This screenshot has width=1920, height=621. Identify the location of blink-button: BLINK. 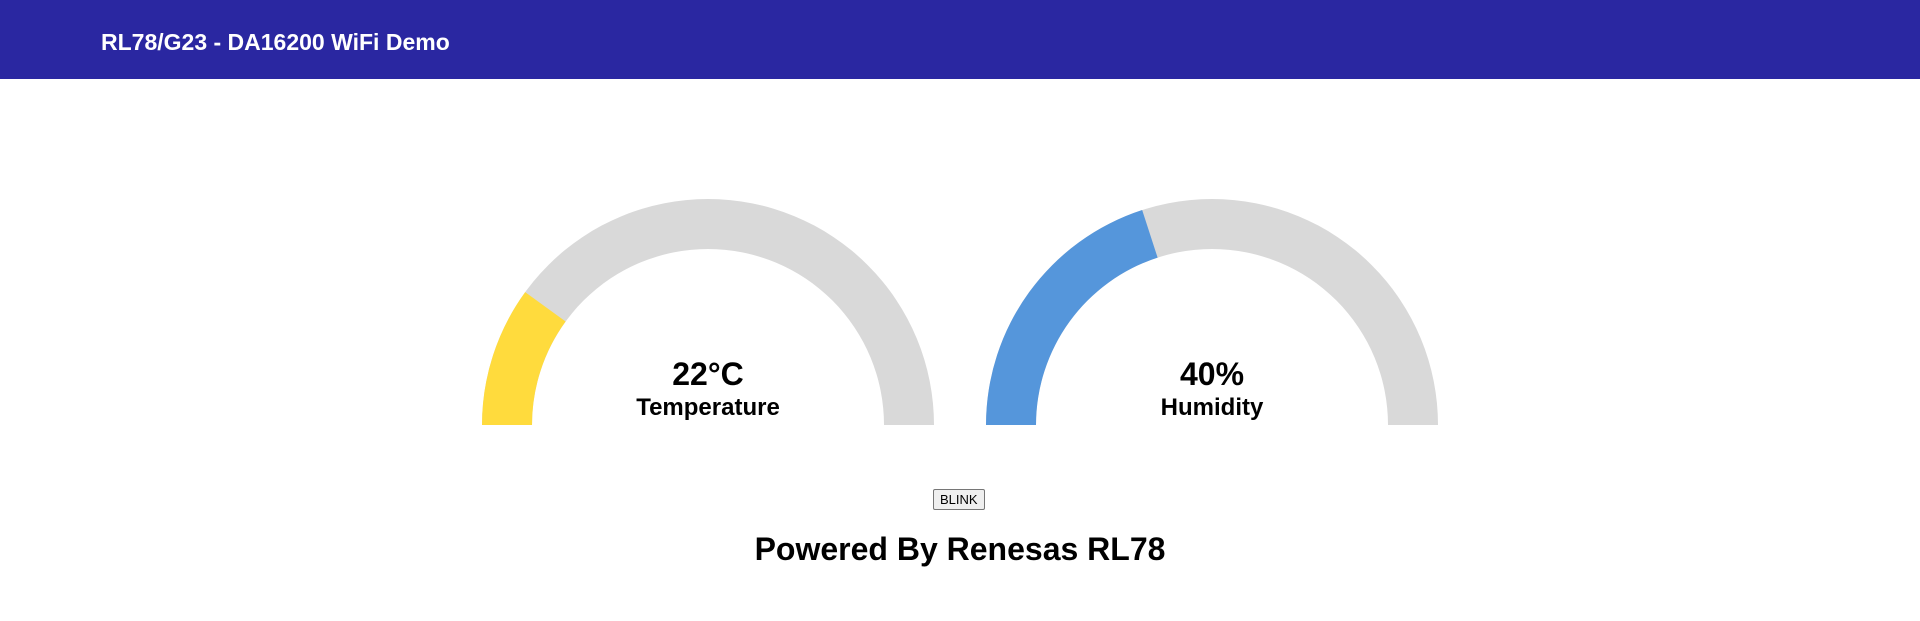
(959, 499).